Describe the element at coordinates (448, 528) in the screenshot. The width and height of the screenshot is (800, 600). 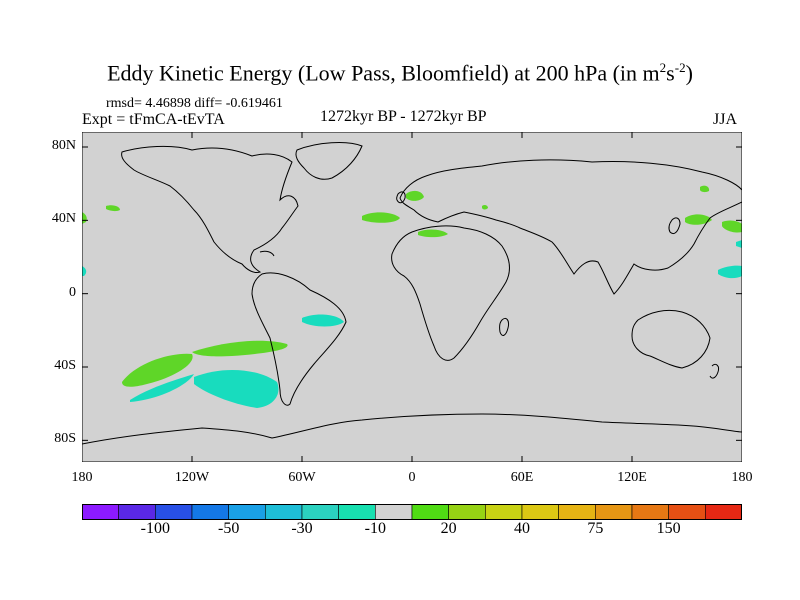
I see `colorbar-label: 20` at that location.